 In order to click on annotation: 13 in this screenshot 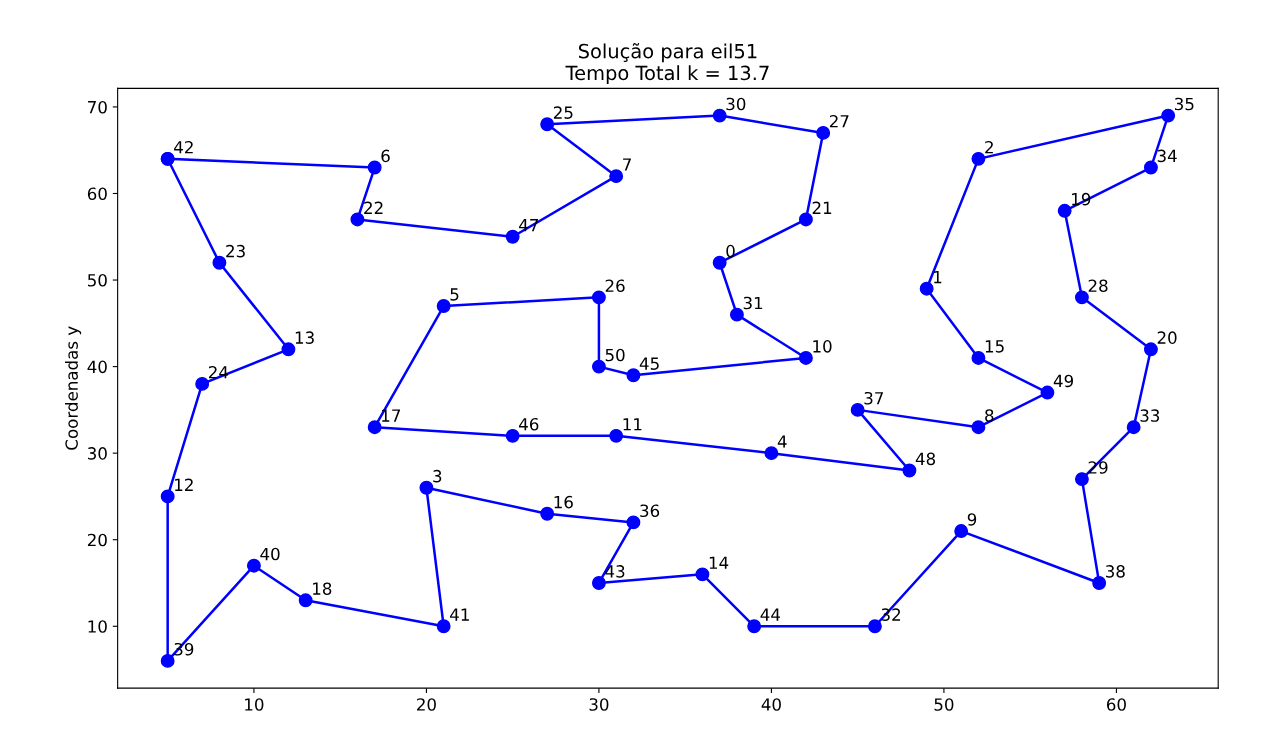, I will do `click(304, 337)`.